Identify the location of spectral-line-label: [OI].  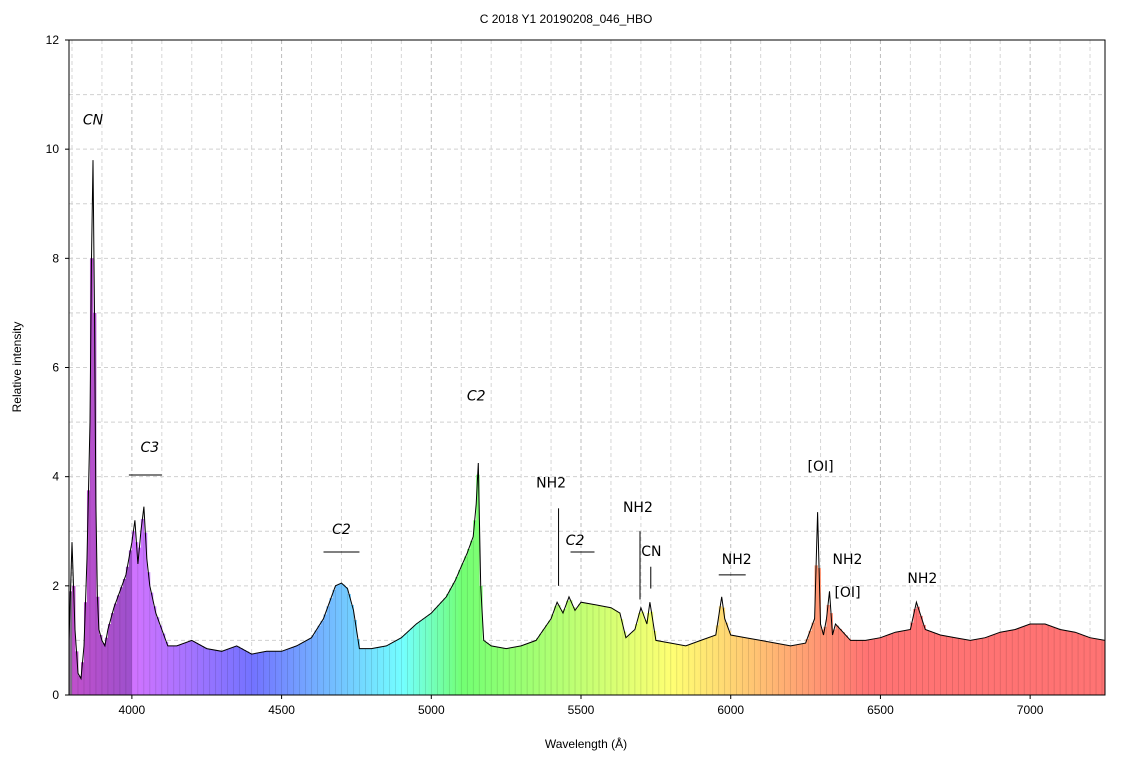
(821, 467).